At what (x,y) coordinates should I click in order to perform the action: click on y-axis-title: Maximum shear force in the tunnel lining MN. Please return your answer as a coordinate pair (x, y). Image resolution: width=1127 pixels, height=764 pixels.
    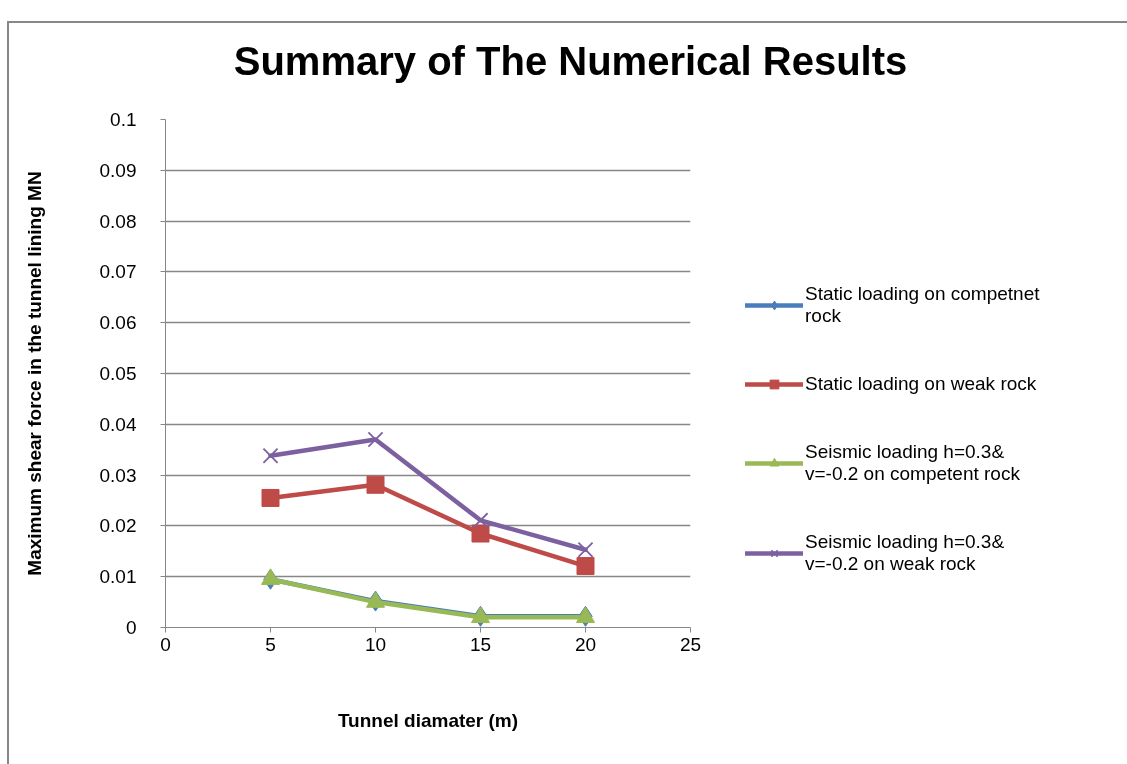
    Looking at the image, I should click on (34, 373).